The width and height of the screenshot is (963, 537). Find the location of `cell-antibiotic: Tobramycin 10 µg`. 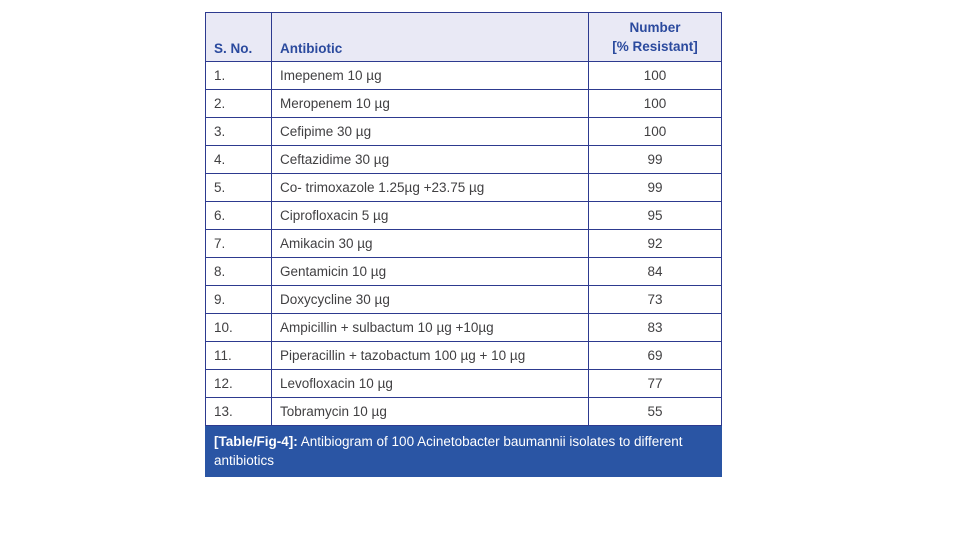

cell-antibiotic: Tobramycin 10 µg is located at coordinates (430, 411).